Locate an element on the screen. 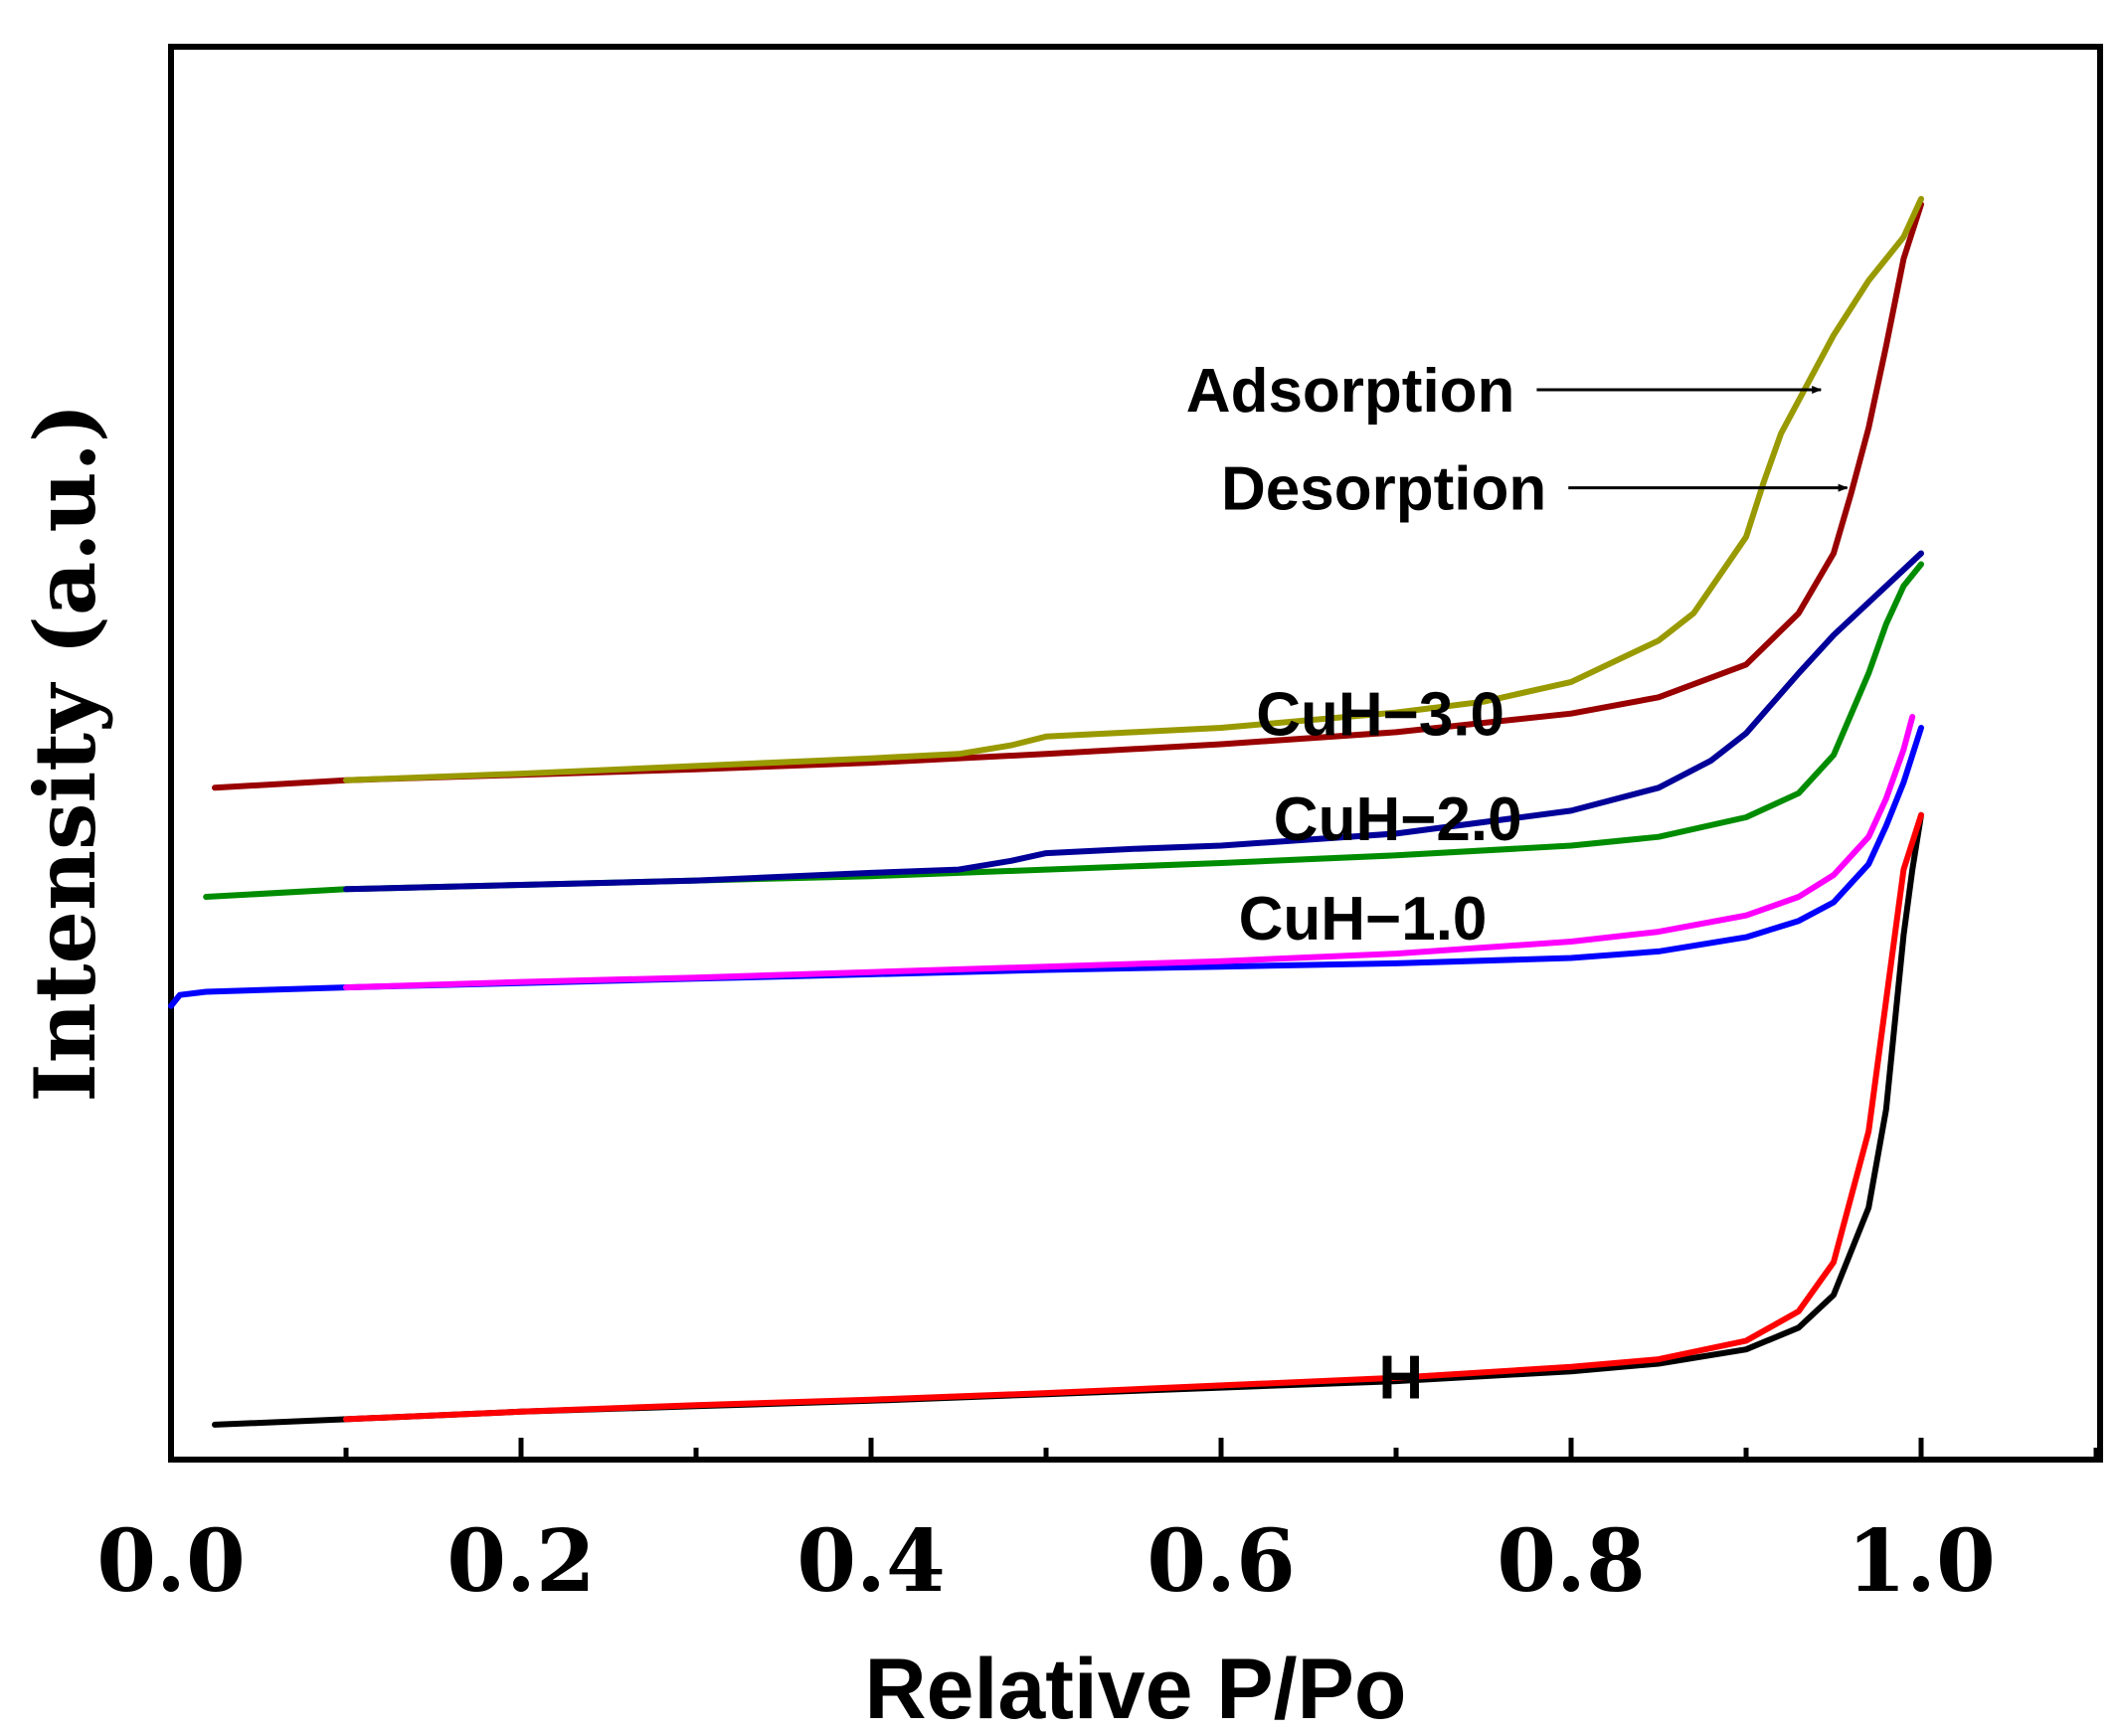 The width and height of the screenshot is (2119, 1736). x-tick-label: 0.4 is located at coordinates (871, 1561).